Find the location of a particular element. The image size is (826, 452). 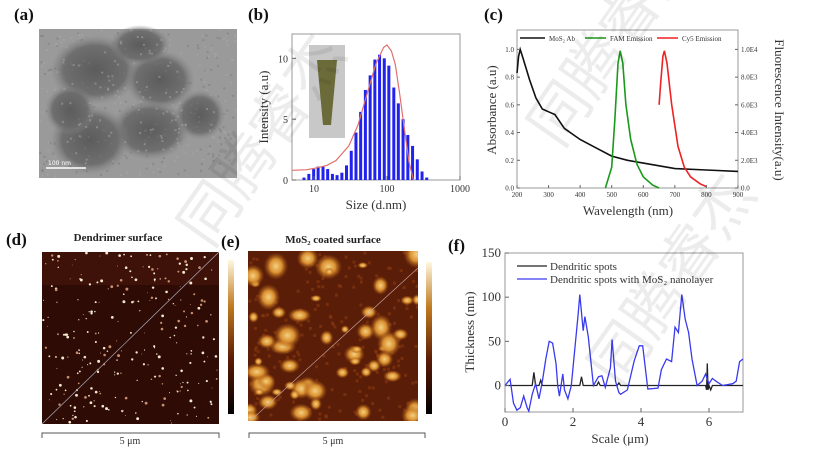

y-tick-label: 0.6 is located at coordinates (509, 105).